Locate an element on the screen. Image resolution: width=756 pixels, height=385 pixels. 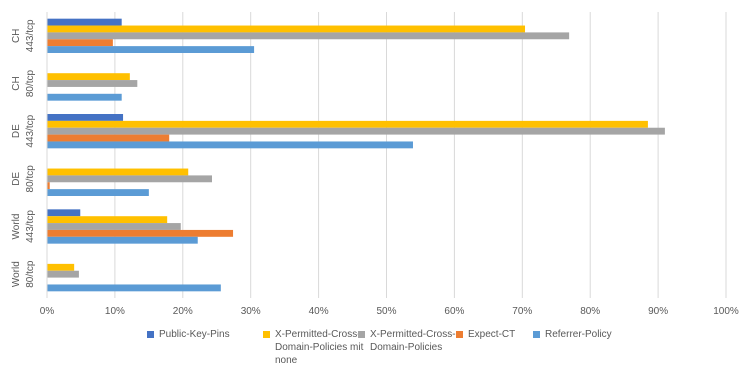
legend-label: Expect-CT is located at coordinates (492, 334).